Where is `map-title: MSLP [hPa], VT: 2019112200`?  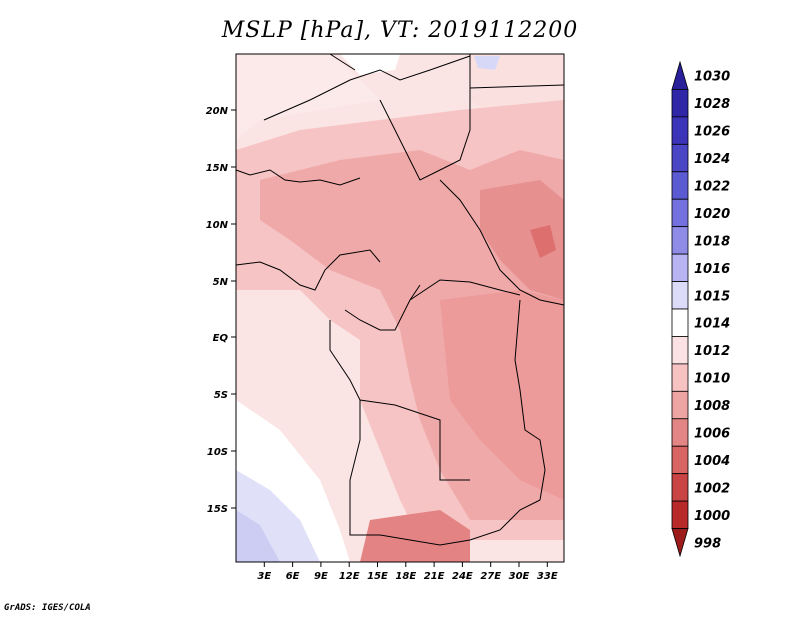
map-title: MSLP [hPa], VT: 2019112200 is located at coordinates (400, 30).